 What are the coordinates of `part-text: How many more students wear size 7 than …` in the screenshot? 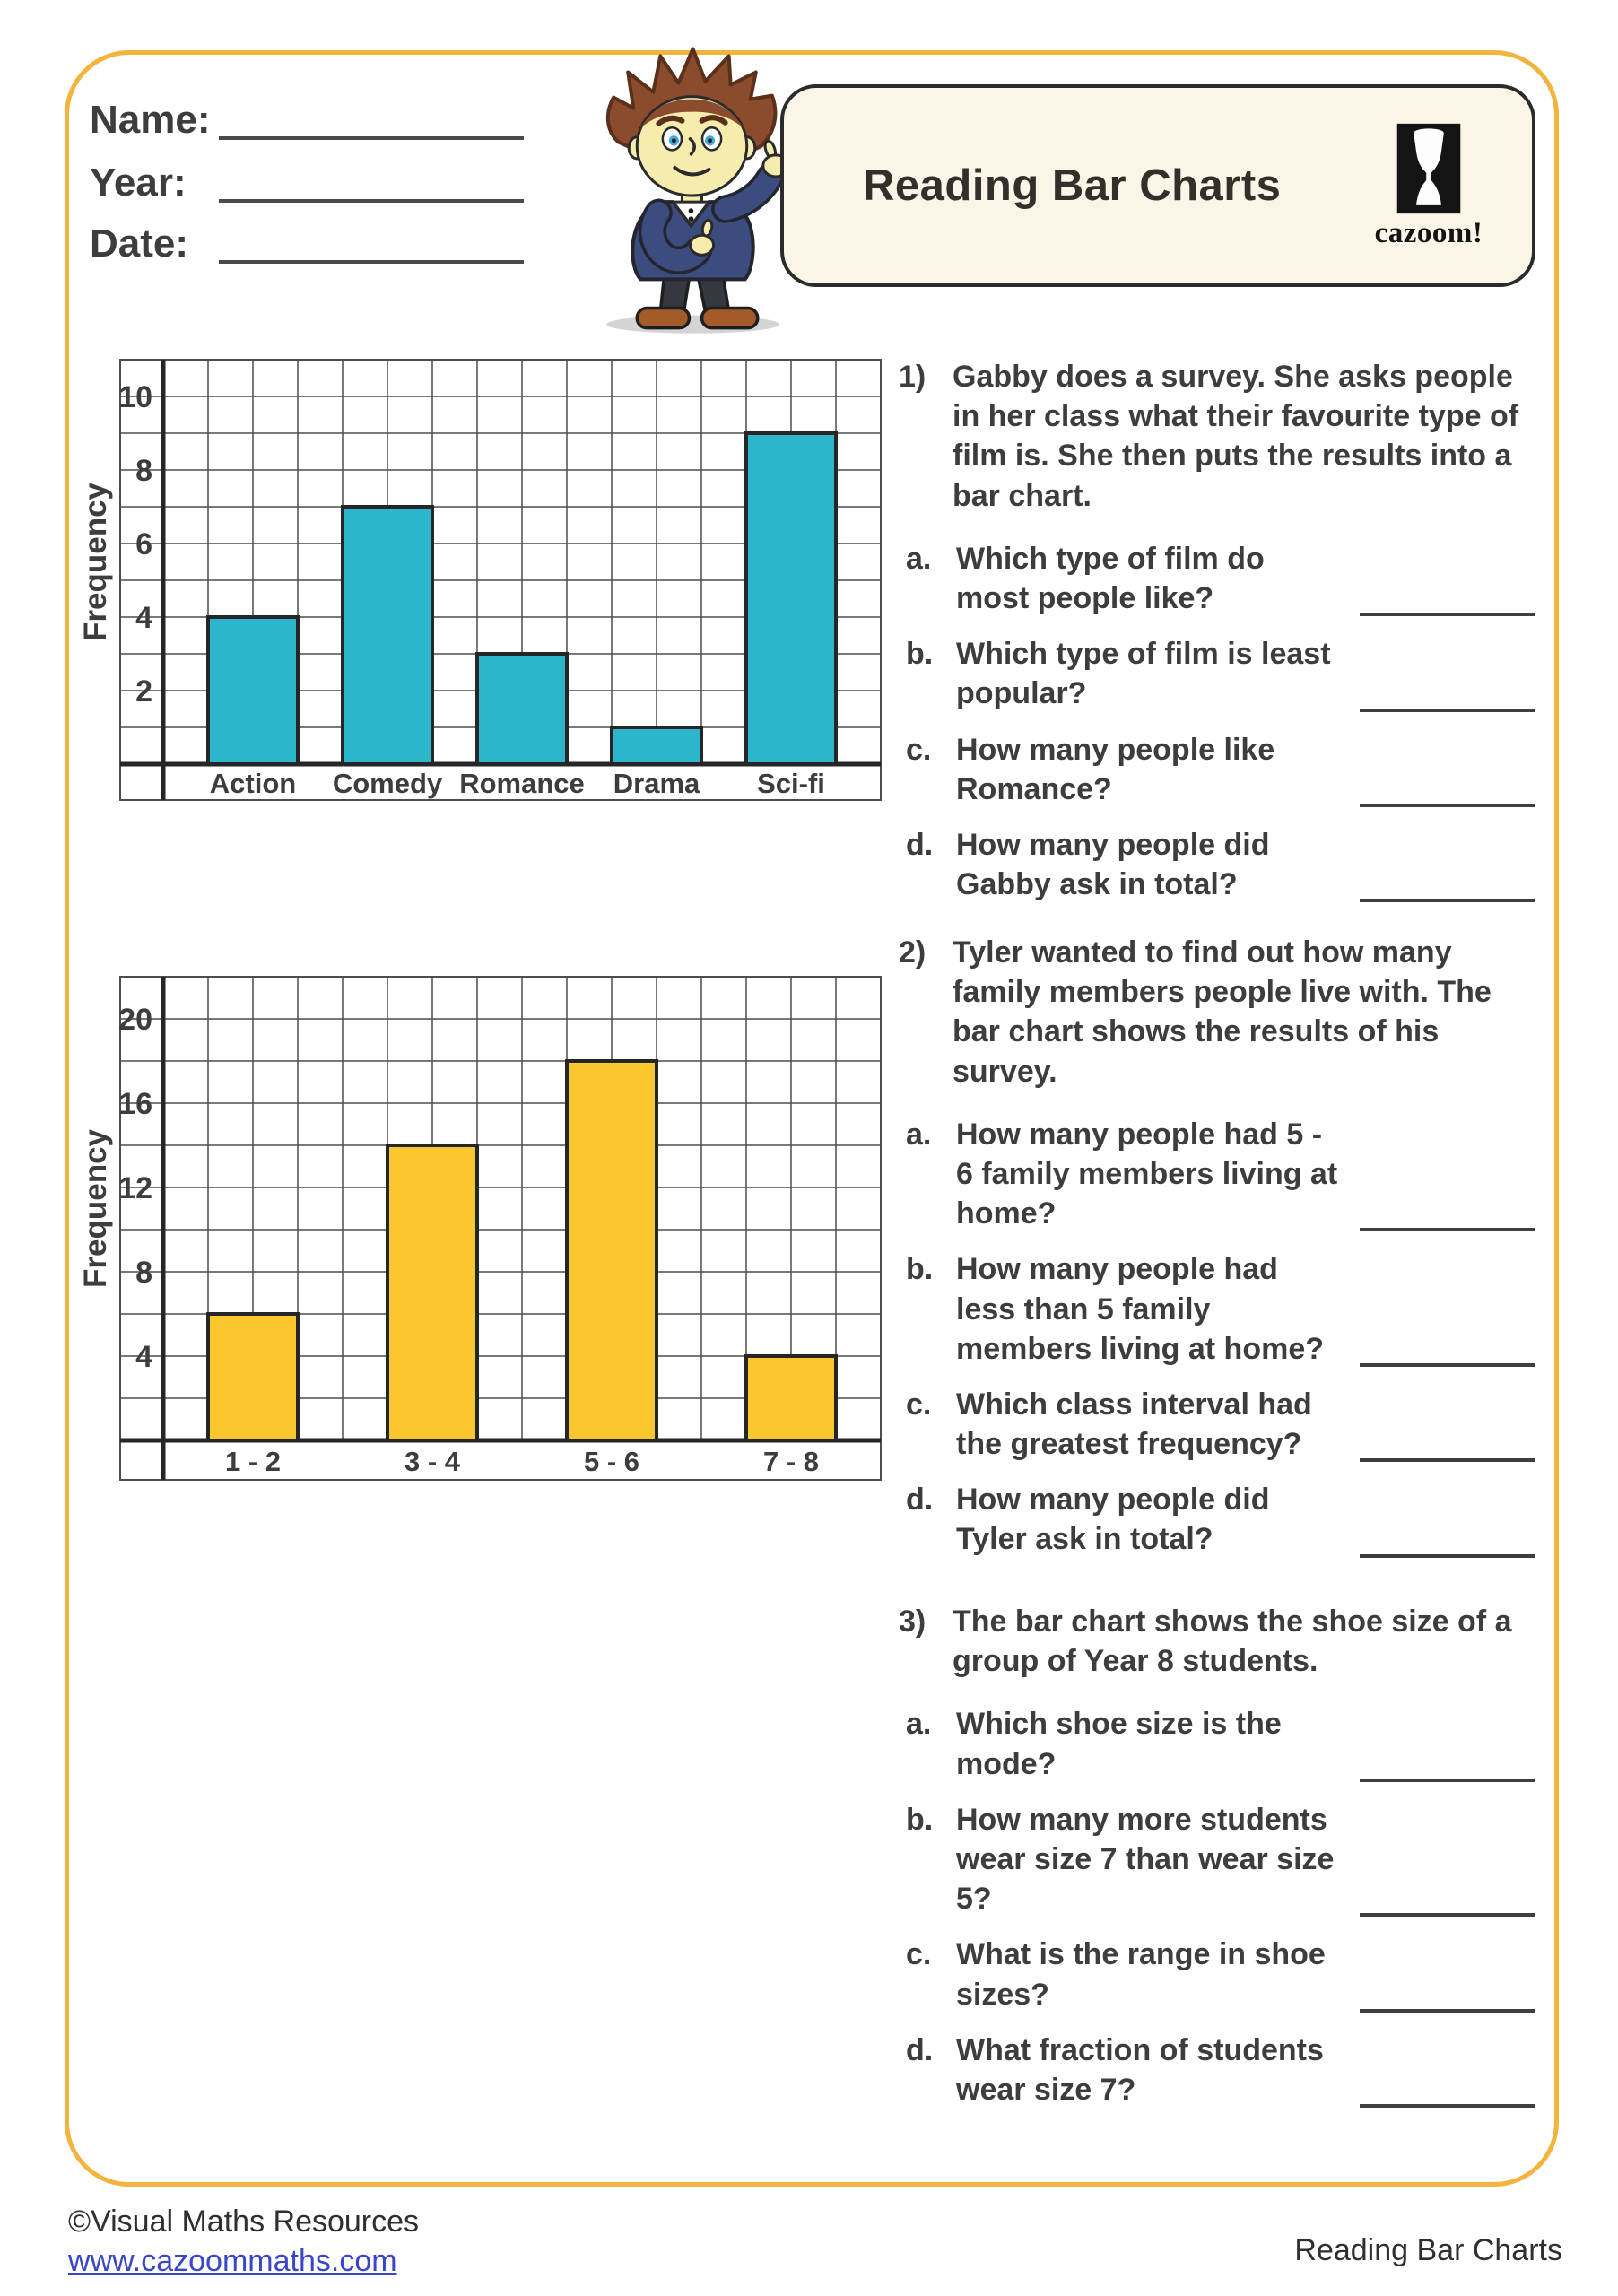 It's located at (1145, 1859).